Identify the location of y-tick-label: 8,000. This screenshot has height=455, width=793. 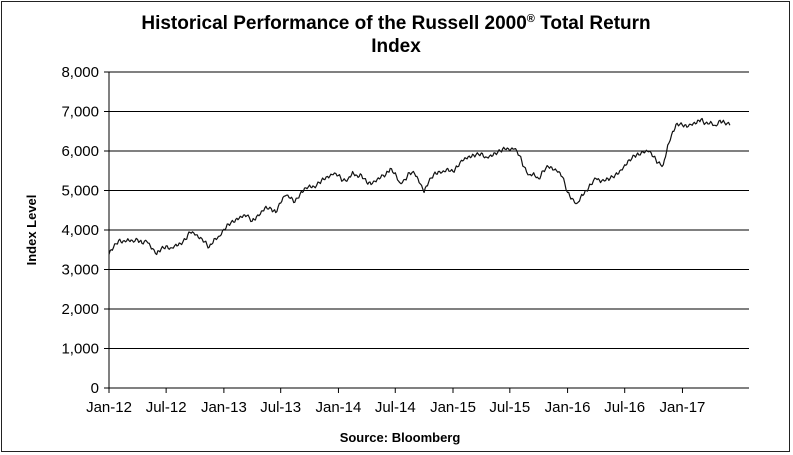
(80, 72).